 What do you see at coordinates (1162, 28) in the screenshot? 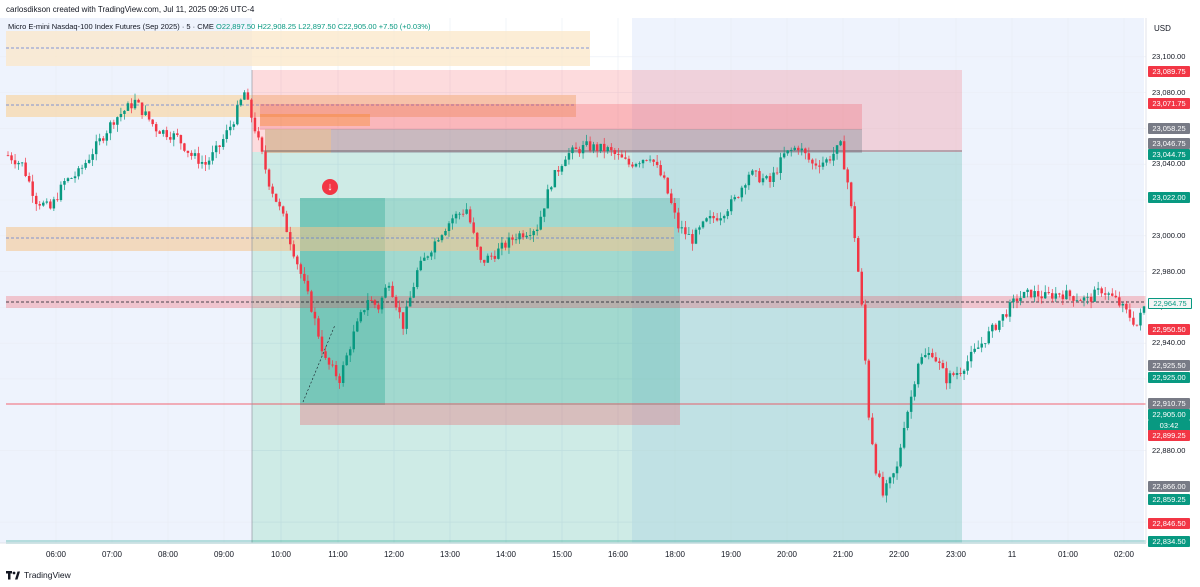
I see `currency-label: USD` at bounding box center [1162, 28].